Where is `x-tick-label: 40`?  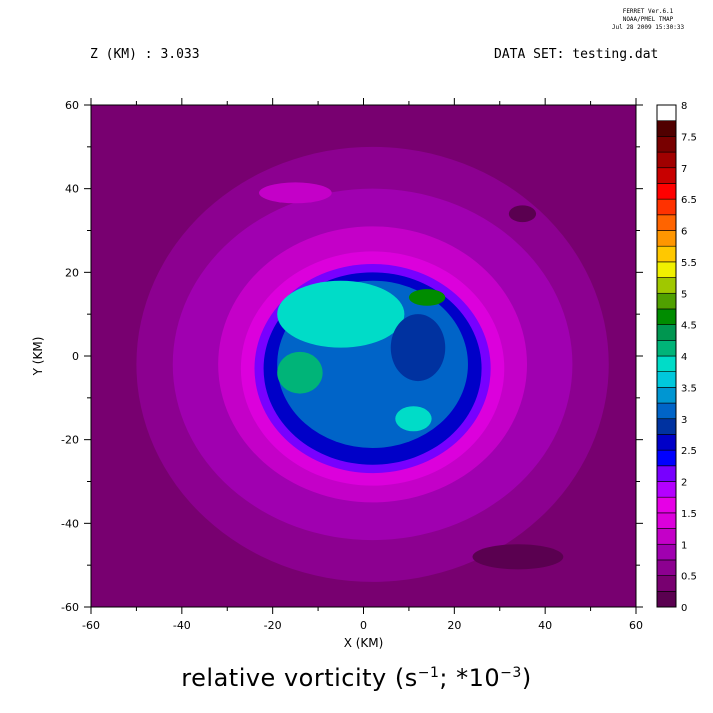 x-tick-label: 40 is located at coordinates (545, 625).